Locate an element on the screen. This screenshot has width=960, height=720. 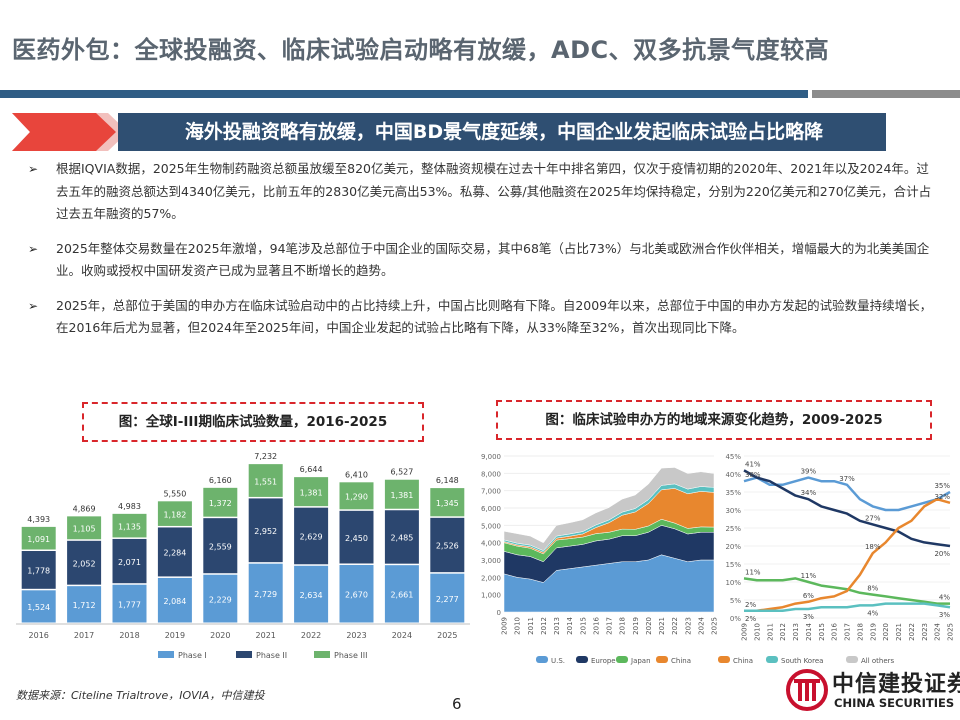
y-tick-label: 0 is located at coordinates (499, 613).